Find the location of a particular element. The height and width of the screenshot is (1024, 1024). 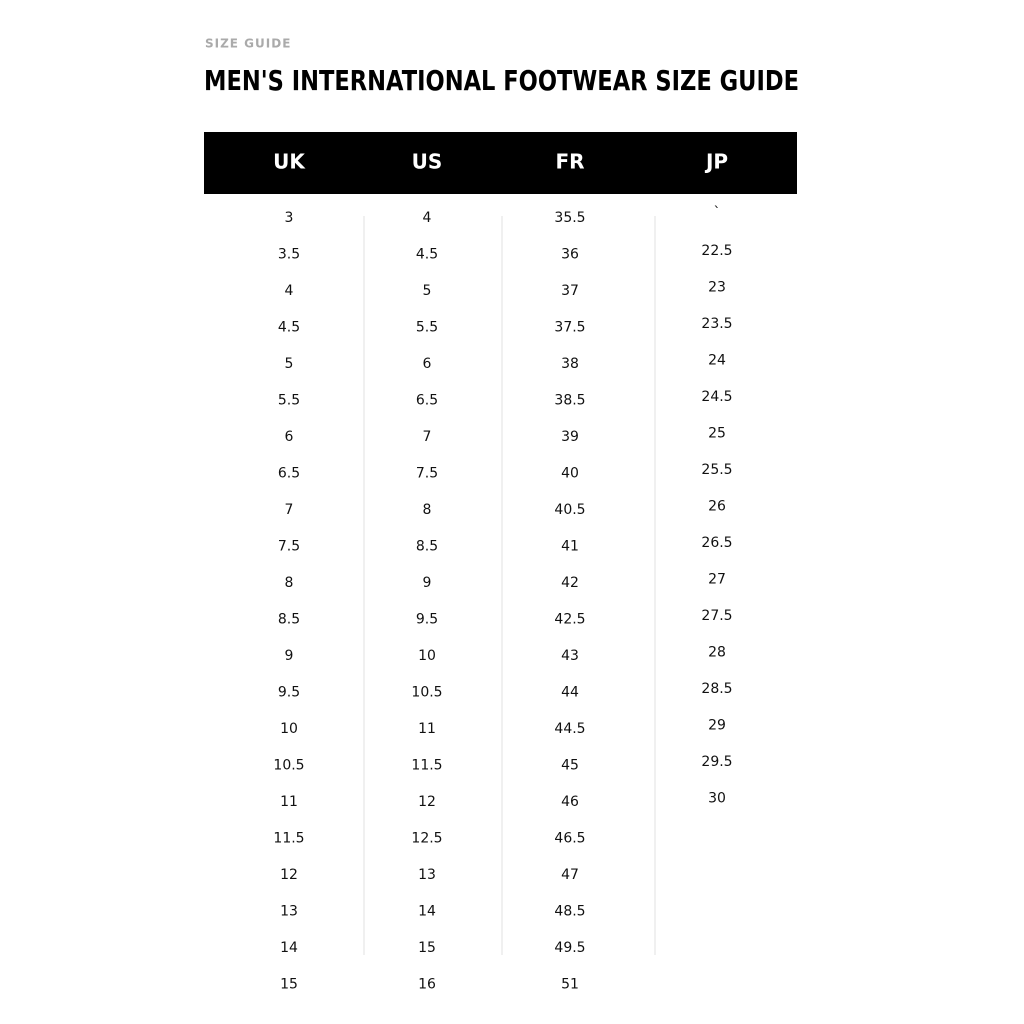

size-cell: 40.5 is located at coordinates (569, 510).